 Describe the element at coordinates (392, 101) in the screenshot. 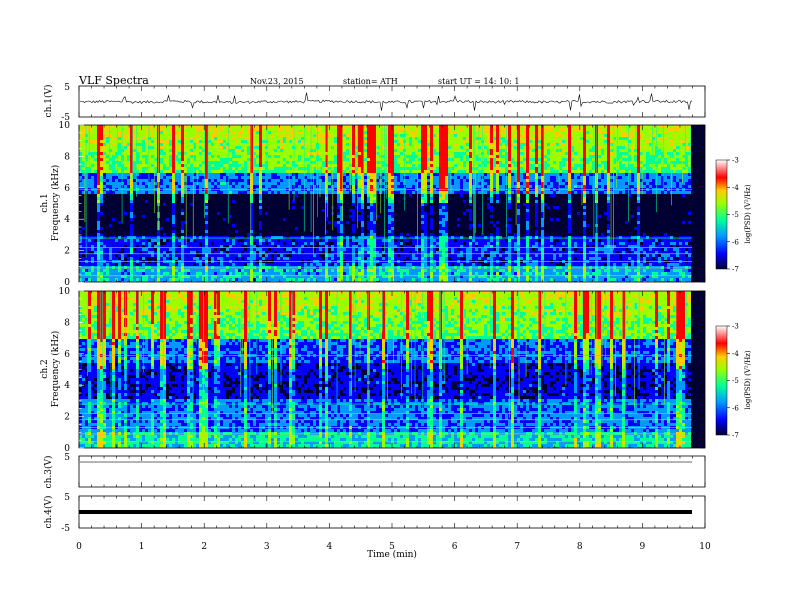

I see `ch1-voltage-frame` at that location.